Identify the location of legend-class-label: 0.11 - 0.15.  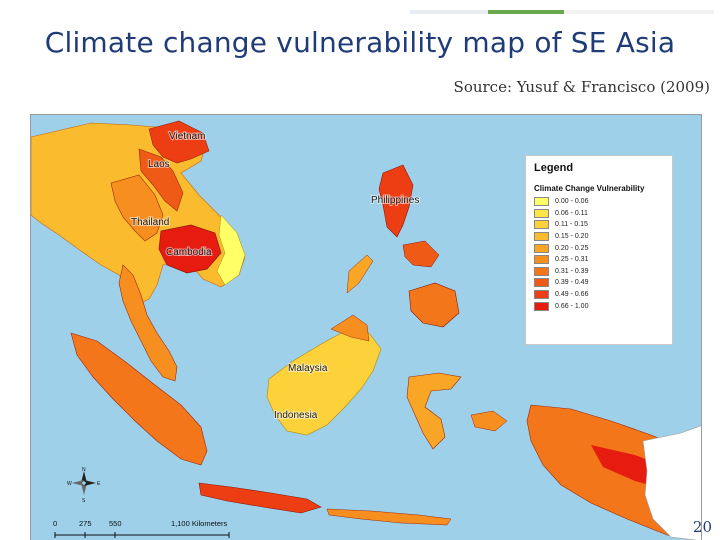
(571, 225).